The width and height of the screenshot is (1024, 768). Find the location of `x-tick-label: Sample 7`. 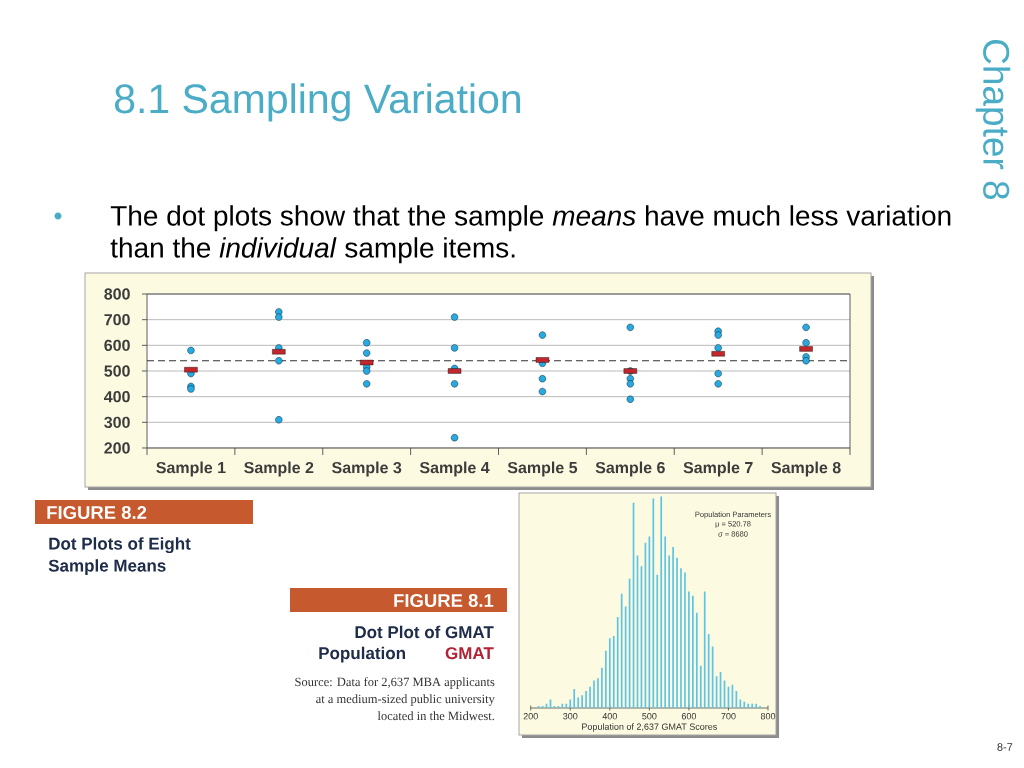

x-tick-label: Sample 7 is located at coordinates (718, 469).